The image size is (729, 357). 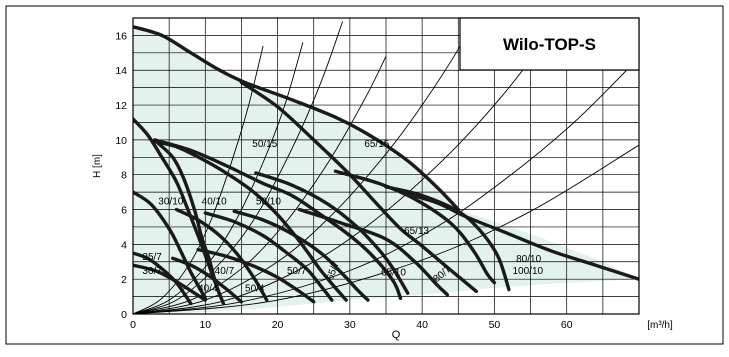 I want to click on curve-label: 50/15, so click(x=264, y=144).